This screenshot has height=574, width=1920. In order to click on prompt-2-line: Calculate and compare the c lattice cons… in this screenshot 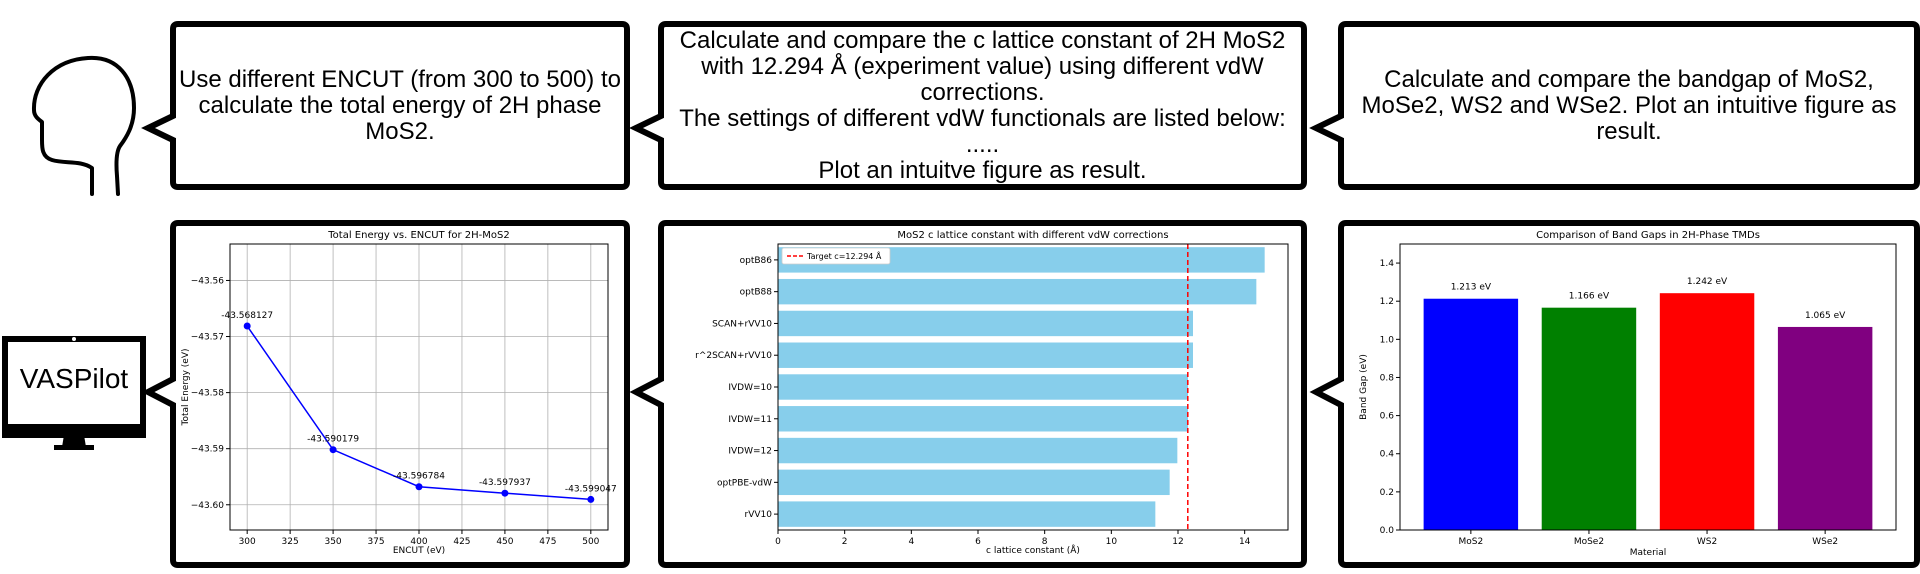, I will do `click(982, 40)`.